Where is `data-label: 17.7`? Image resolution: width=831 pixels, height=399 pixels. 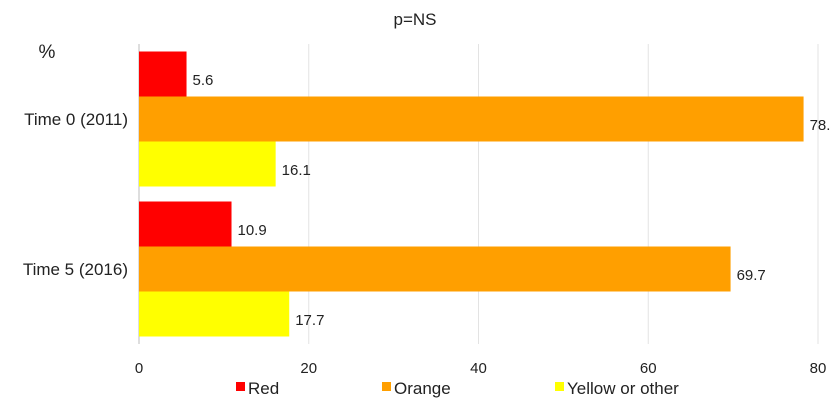 data-label: 17.7 is located at coordinates (309, 320).